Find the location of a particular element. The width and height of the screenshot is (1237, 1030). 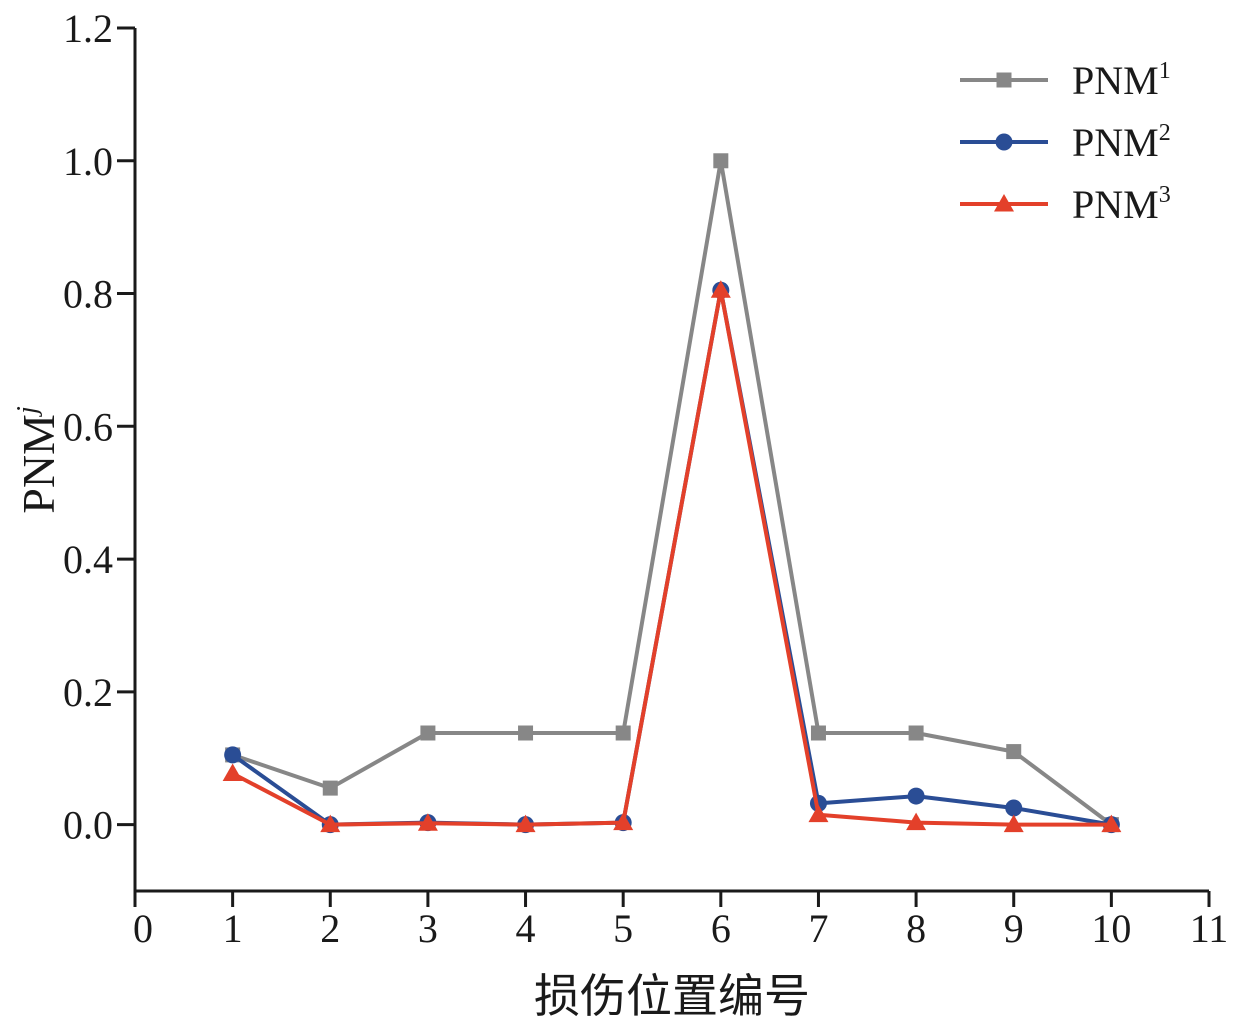

legend-item: PNM2 is located at coordinates (1065, 142).